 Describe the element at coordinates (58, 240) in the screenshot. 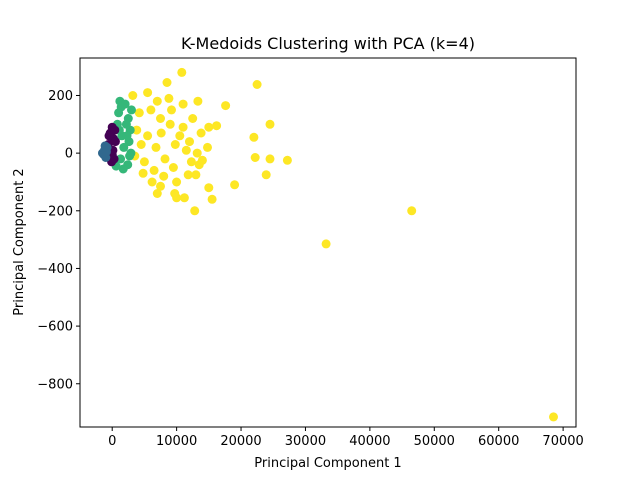

I see `y-axis-ticks: −800 −600 −400 −200 0 200` at that location.